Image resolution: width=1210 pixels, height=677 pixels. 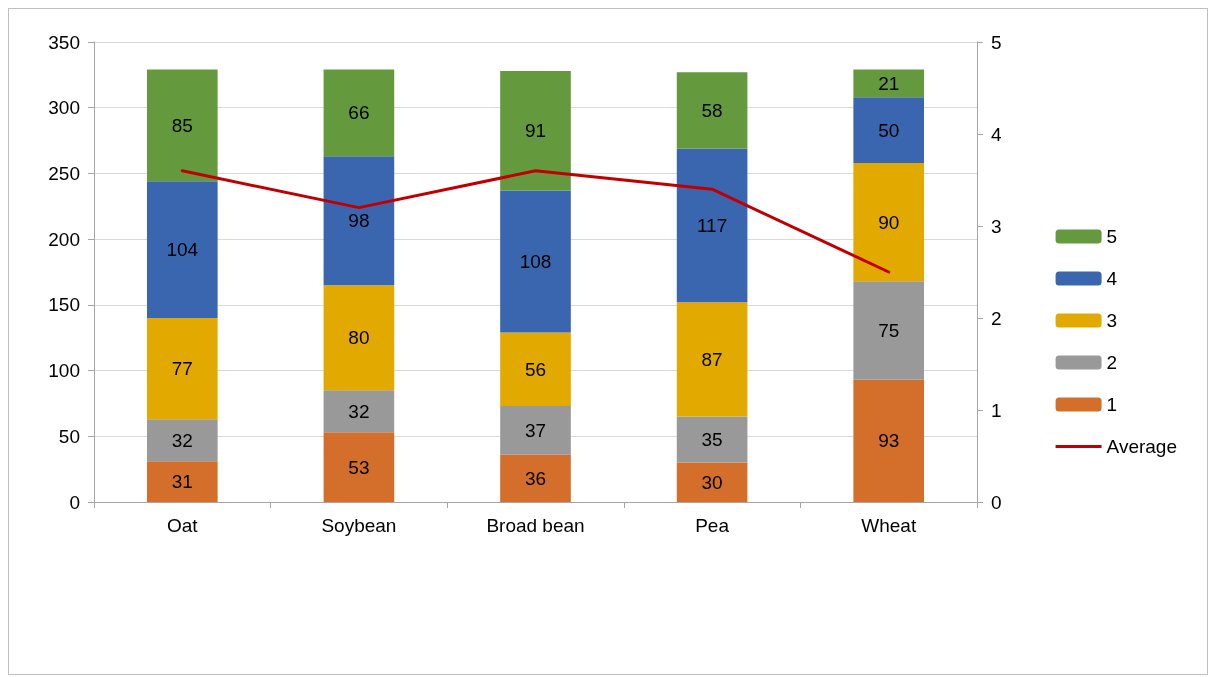 What do you see at coordinates (64, 173) in the screenshot?
I see `y-tick-label: 250` at bounding box center [64, 173].